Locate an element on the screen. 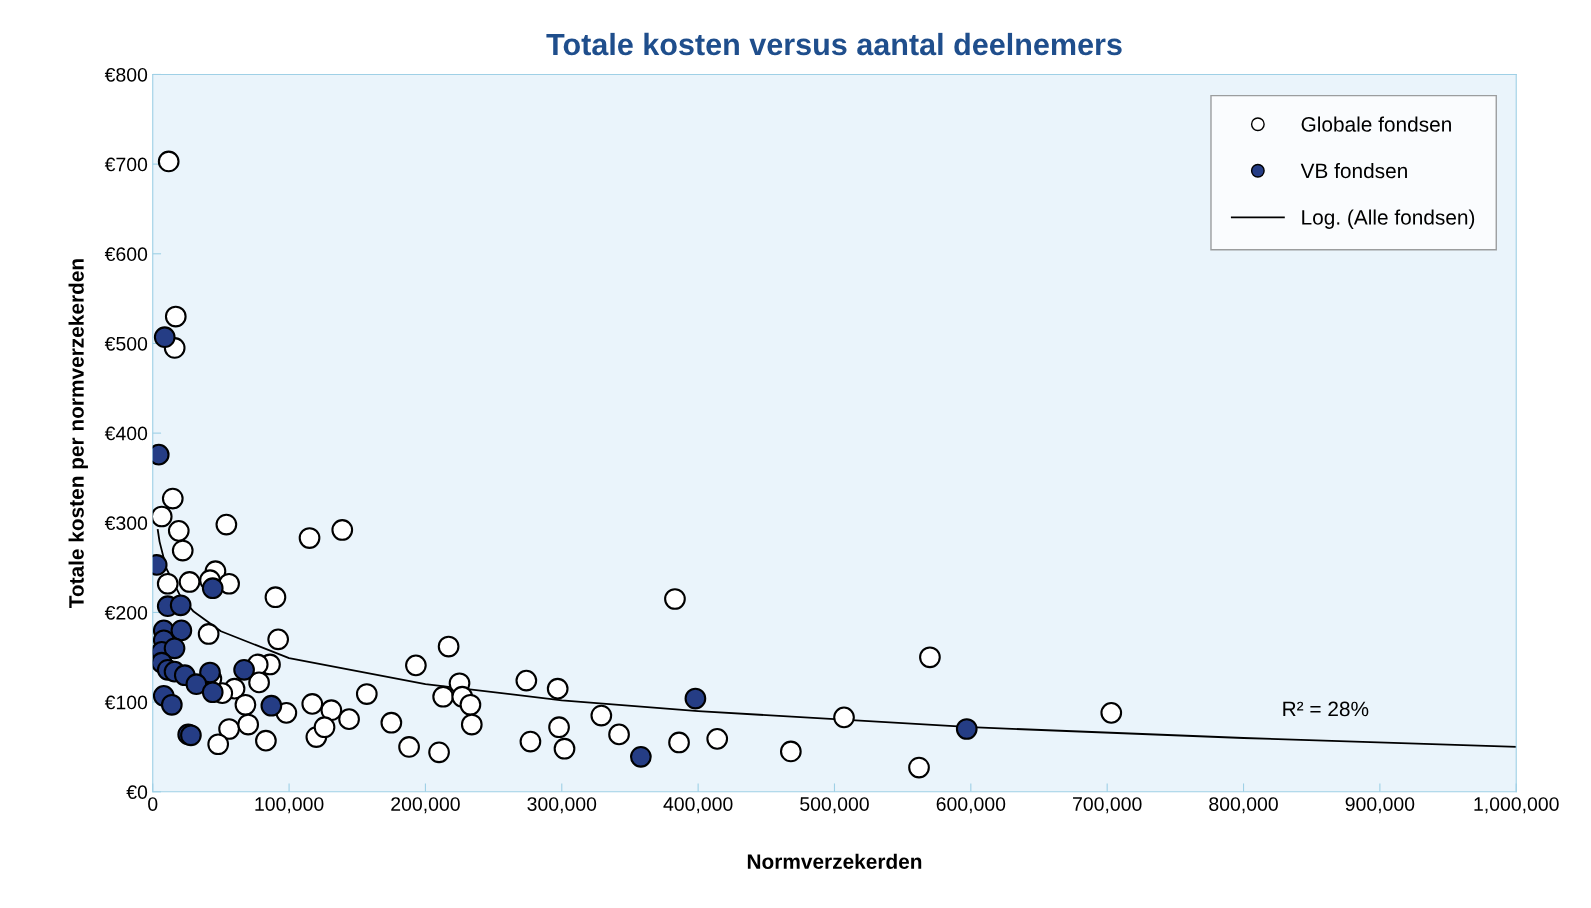  x-tick-label: 800,000 is located at coordinates (1243, 805).